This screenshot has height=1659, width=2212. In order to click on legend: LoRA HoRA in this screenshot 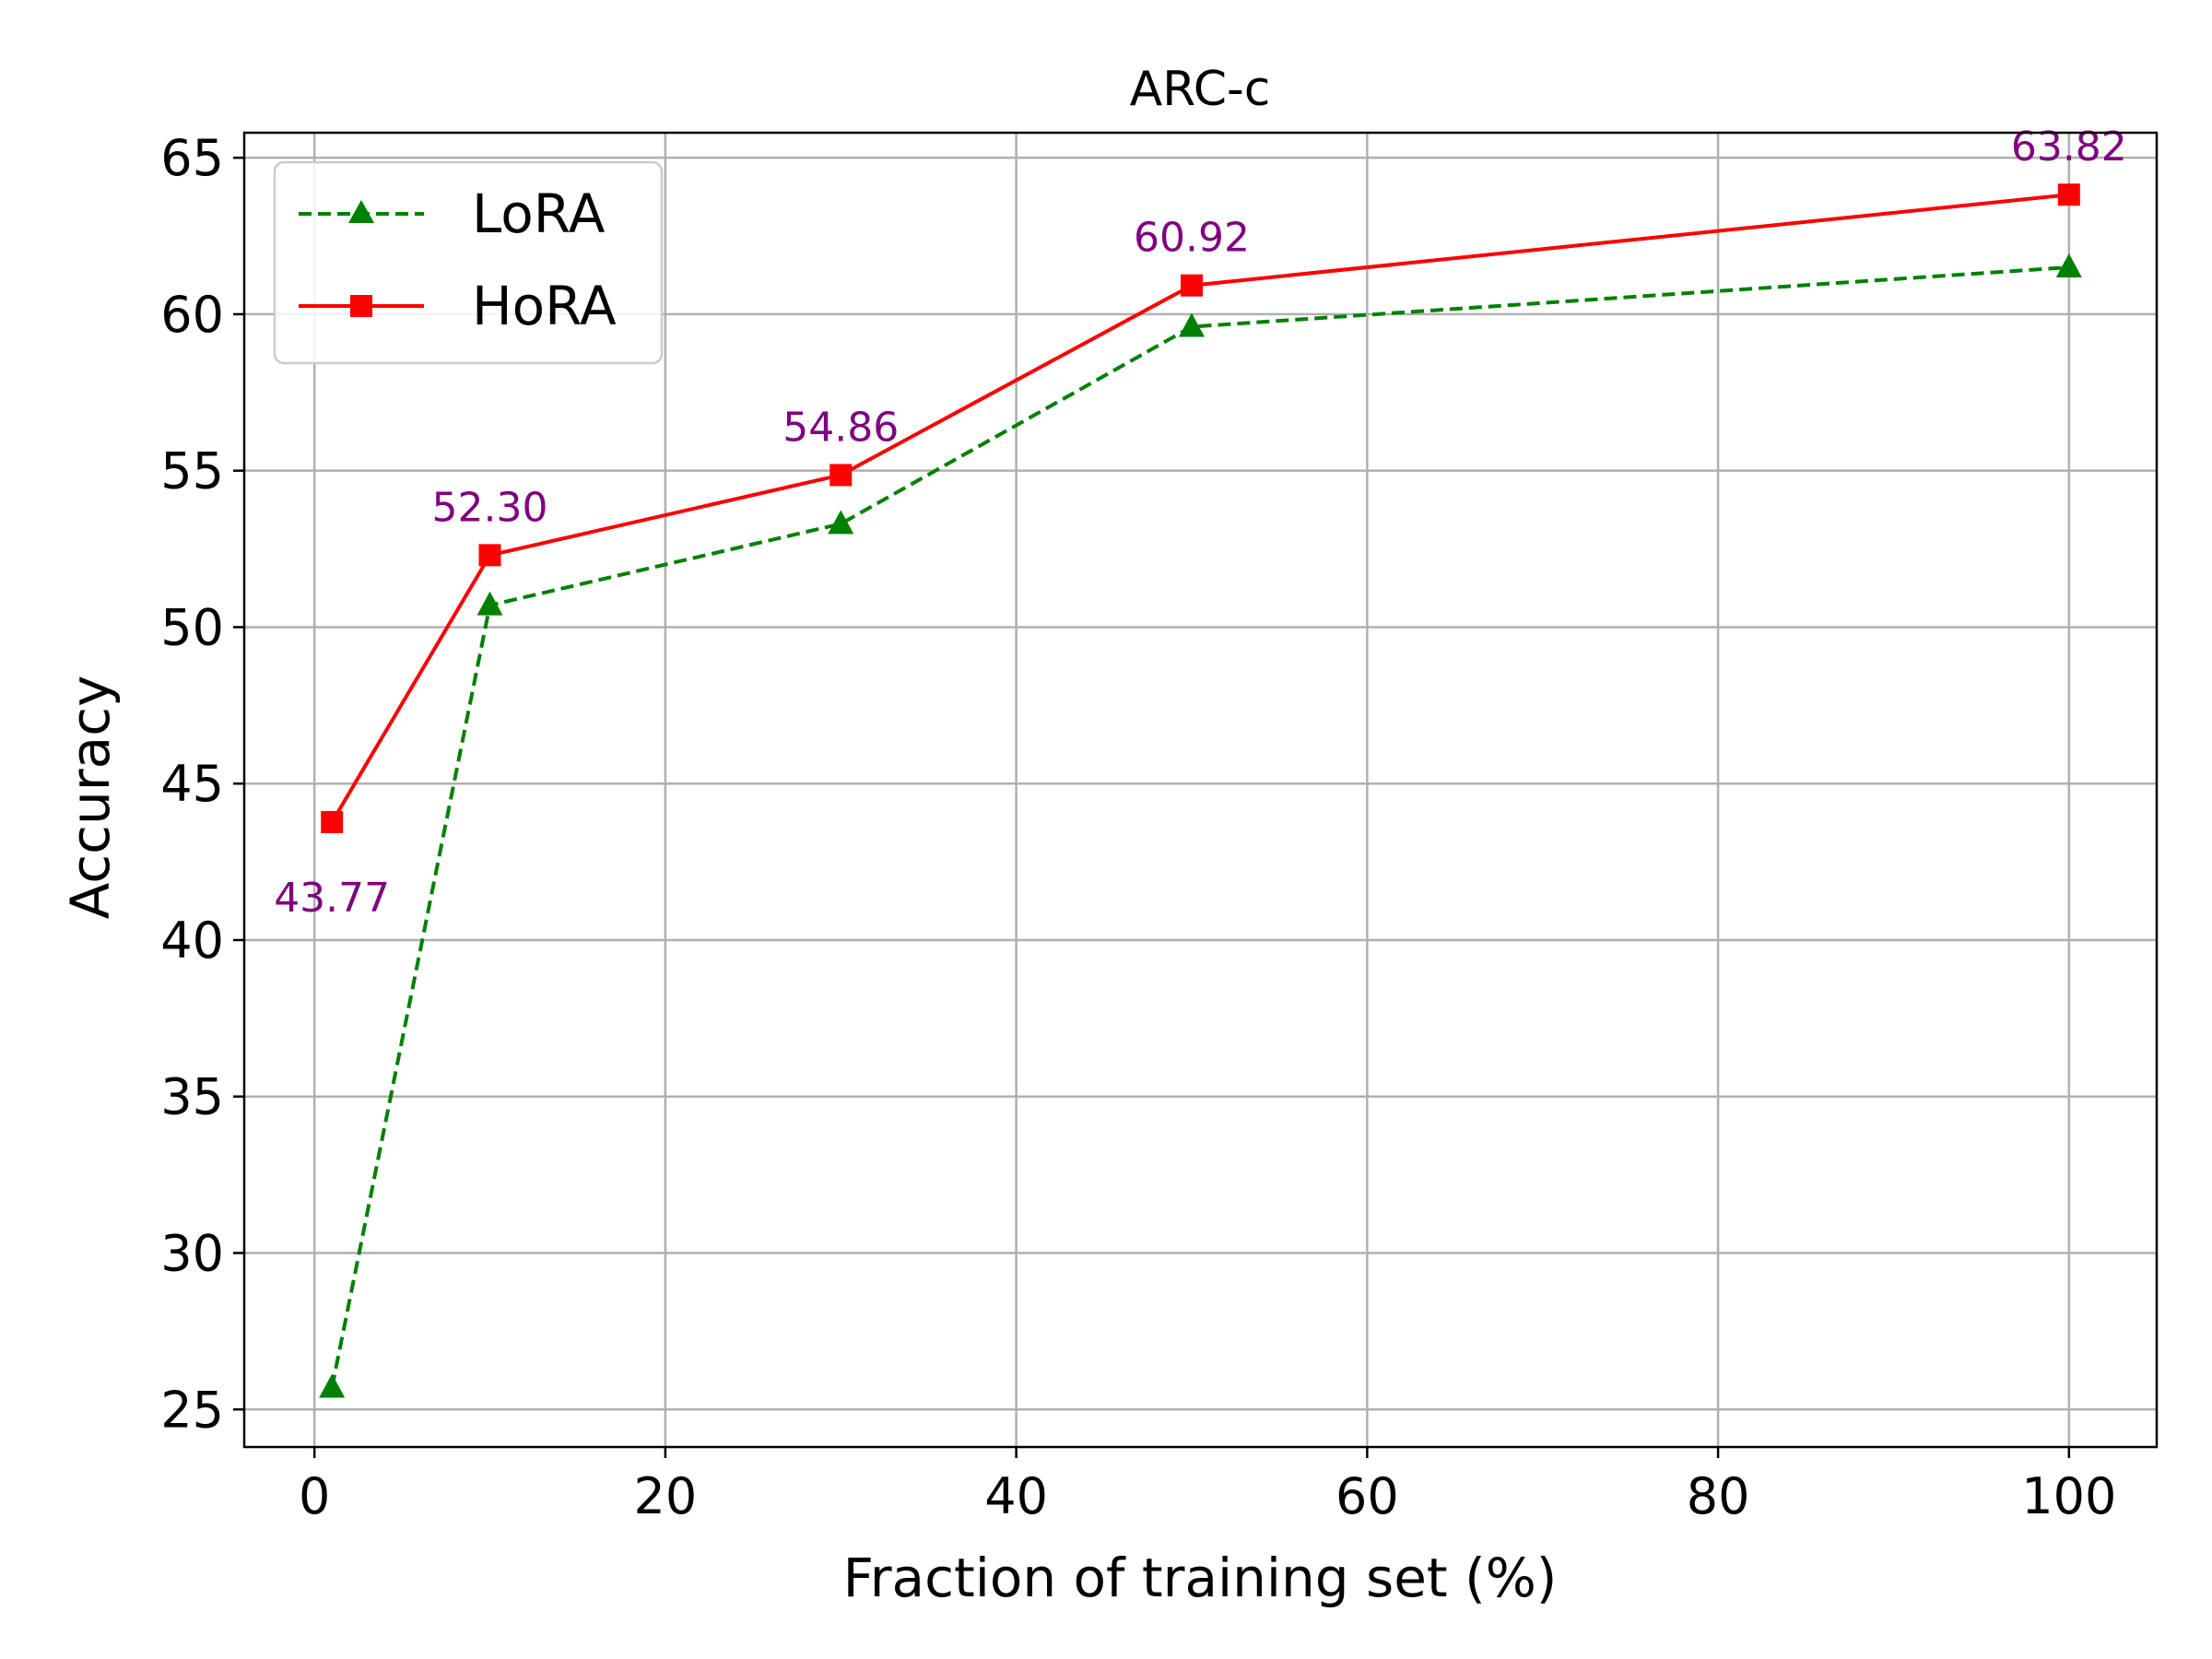, I will do `click(468, 262)`.